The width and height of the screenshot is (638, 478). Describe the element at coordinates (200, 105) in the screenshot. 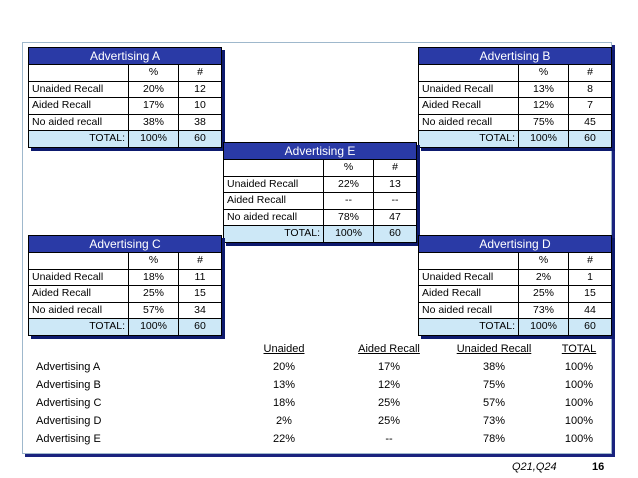

I see `cell: 10` at that location.